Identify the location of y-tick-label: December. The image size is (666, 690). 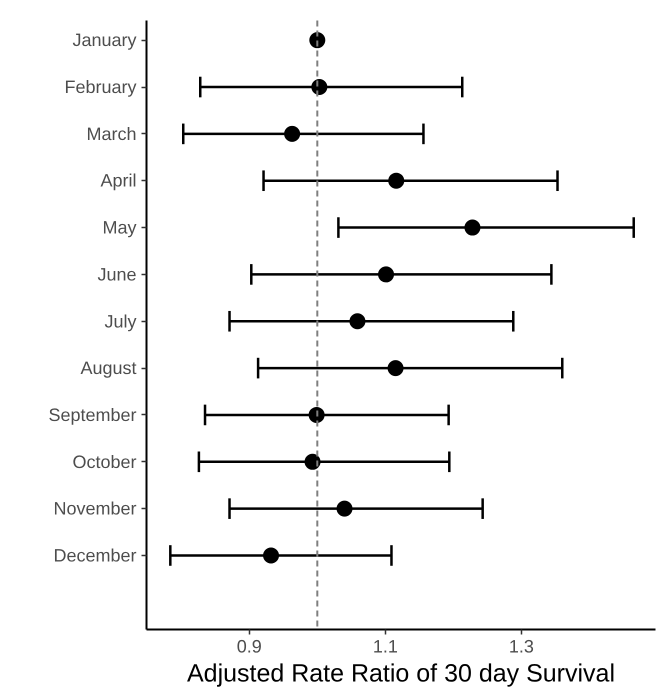
(95, 555).